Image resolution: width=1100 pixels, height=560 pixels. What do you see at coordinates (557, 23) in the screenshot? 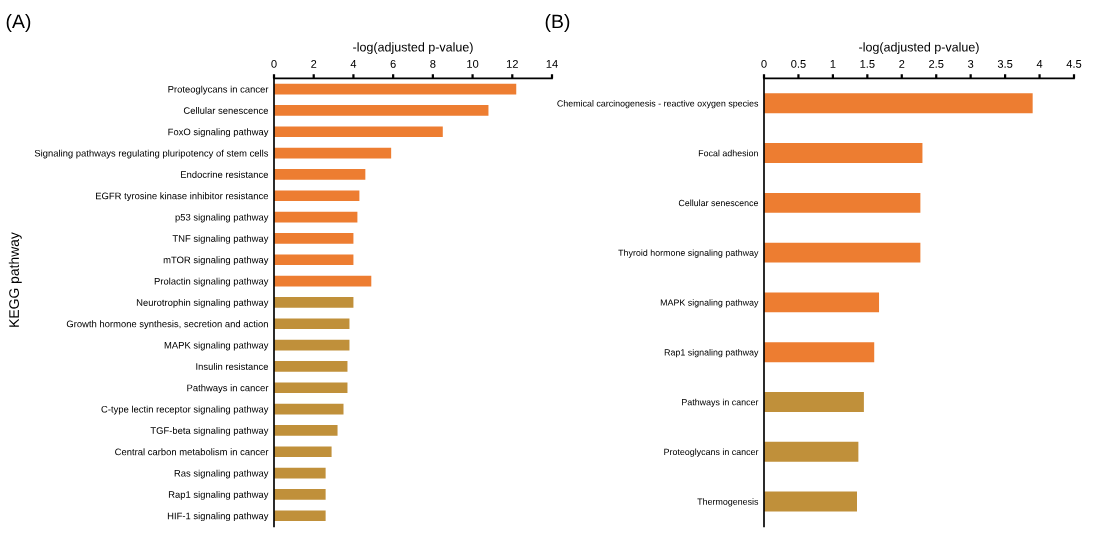
I see `text: (B)` at bounding box center [557, 23].